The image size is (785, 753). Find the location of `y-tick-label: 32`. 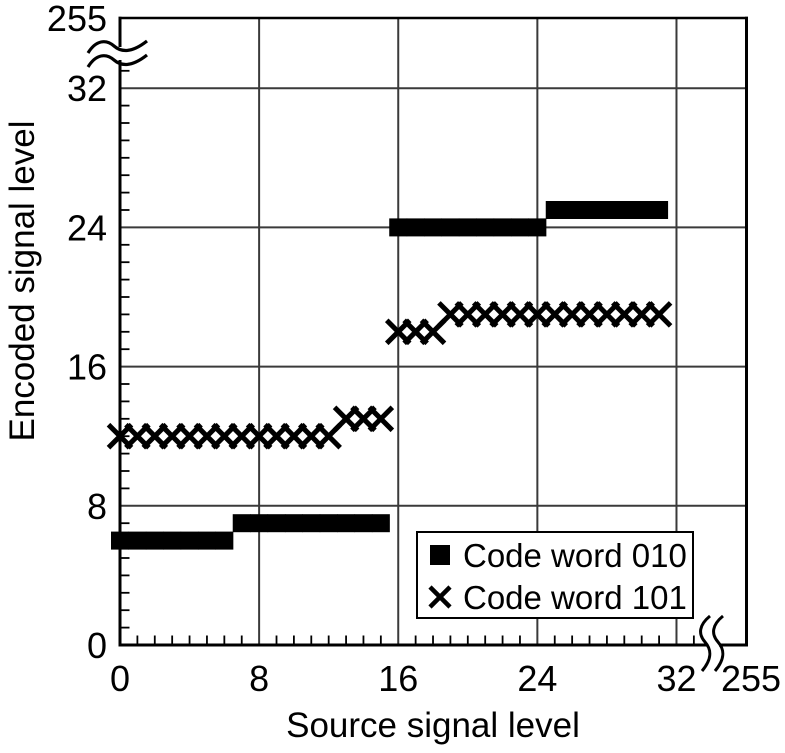

y-tick-label: 32 is located at coordinates (87, 88).